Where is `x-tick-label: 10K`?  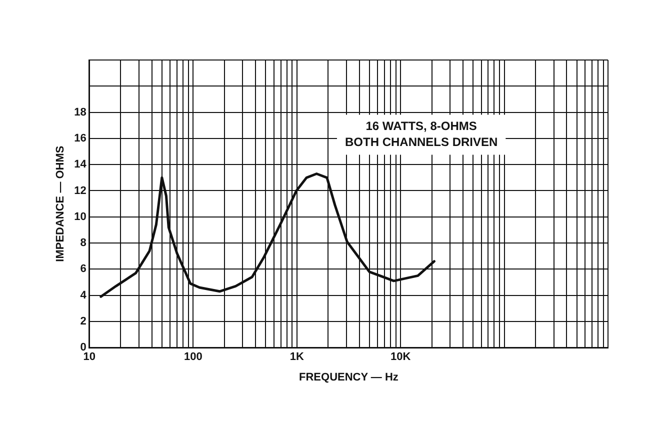 x-tick-label: 10K is located at coordinates (400, 357).